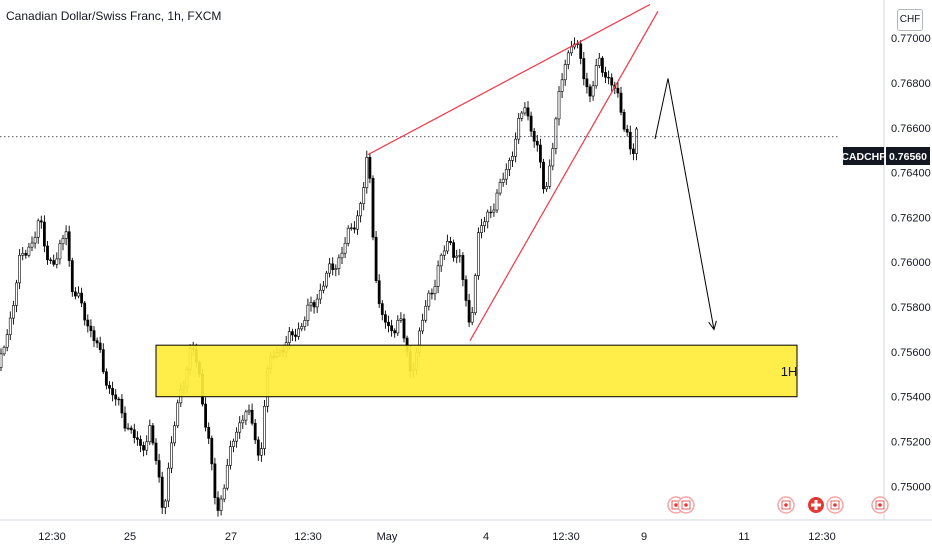 Image resolution: width=932 pixels, height=550 pixels. What do you see at coordinates (684, 204) in the screenshot?
I see `projection-arrow-path` at bounding box center [684, 204].